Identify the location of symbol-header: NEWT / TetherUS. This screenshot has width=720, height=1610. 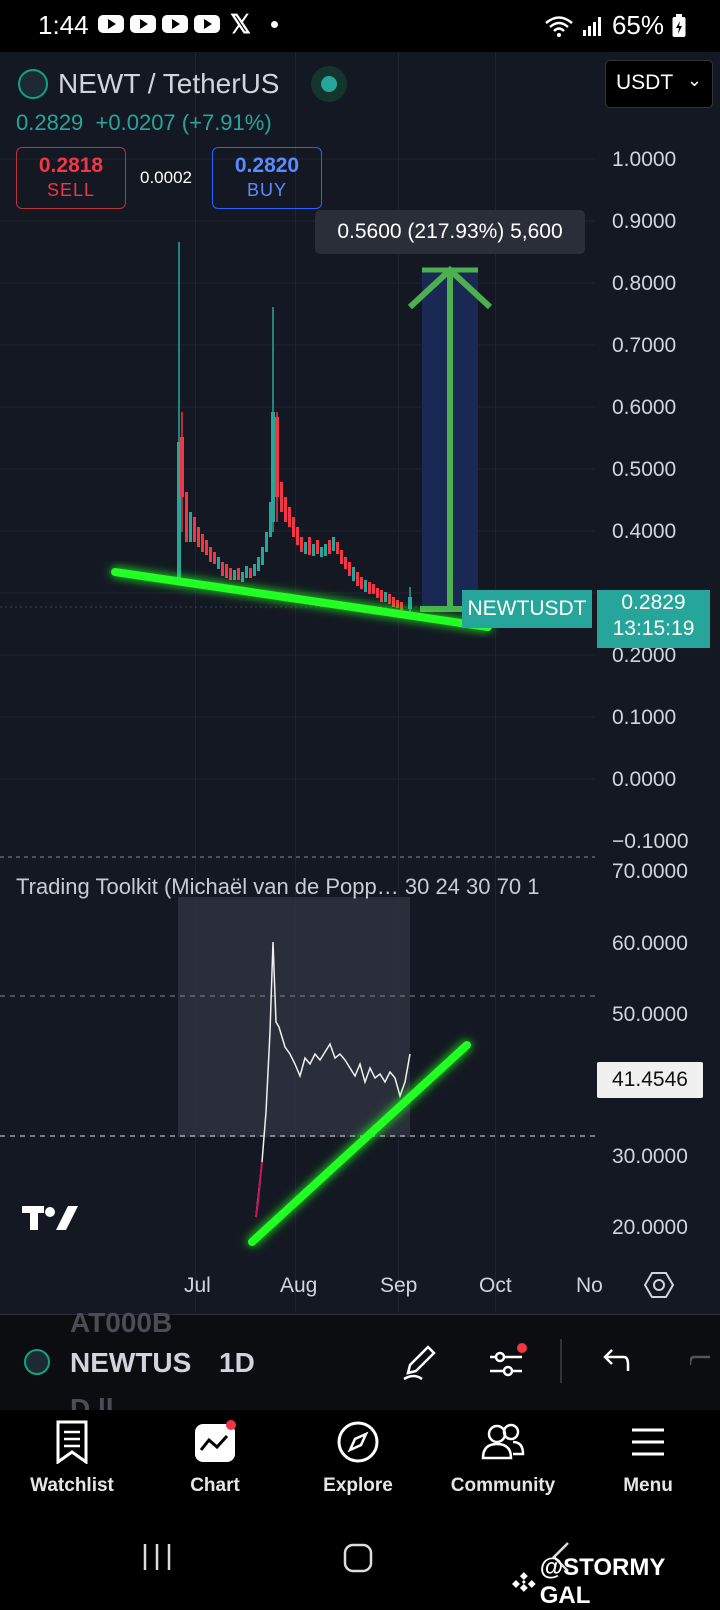
(183, 84).